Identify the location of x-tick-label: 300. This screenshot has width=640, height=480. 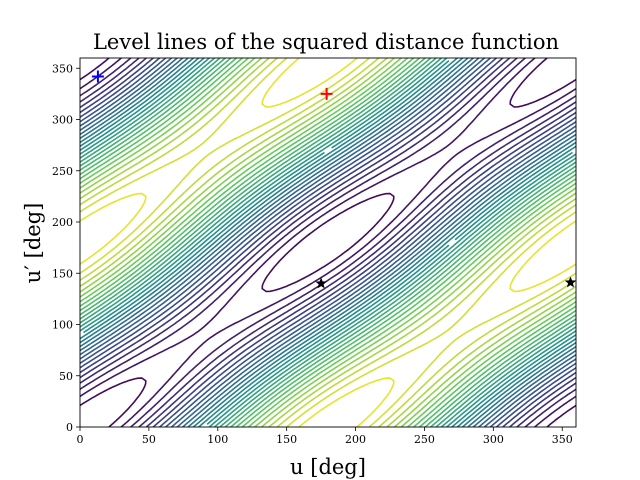
(493, 439).